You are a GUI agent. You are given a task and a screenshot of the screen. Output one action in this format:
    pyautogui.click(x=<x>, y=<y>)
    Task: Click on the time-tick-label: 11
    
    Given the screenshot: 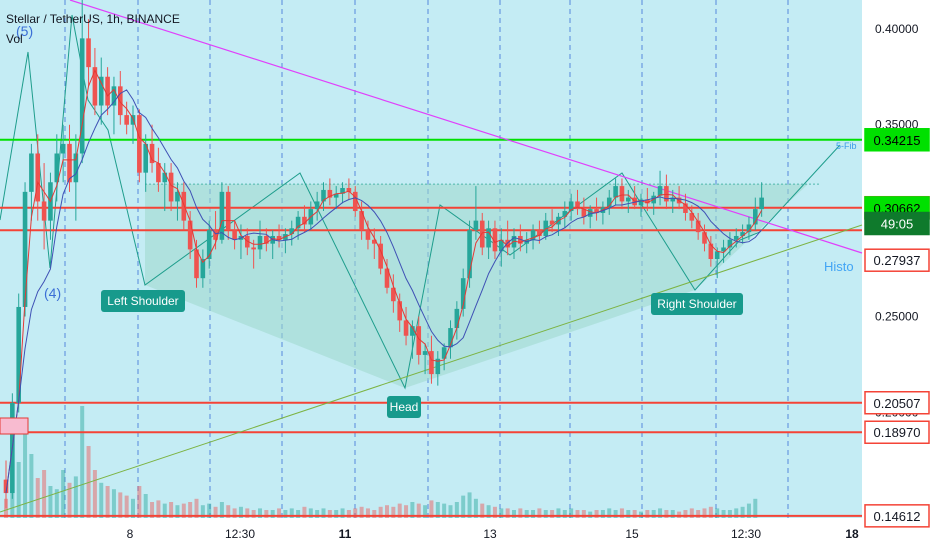 What is the action you would take?
    pyautogui.click(x=345, y=534)
    